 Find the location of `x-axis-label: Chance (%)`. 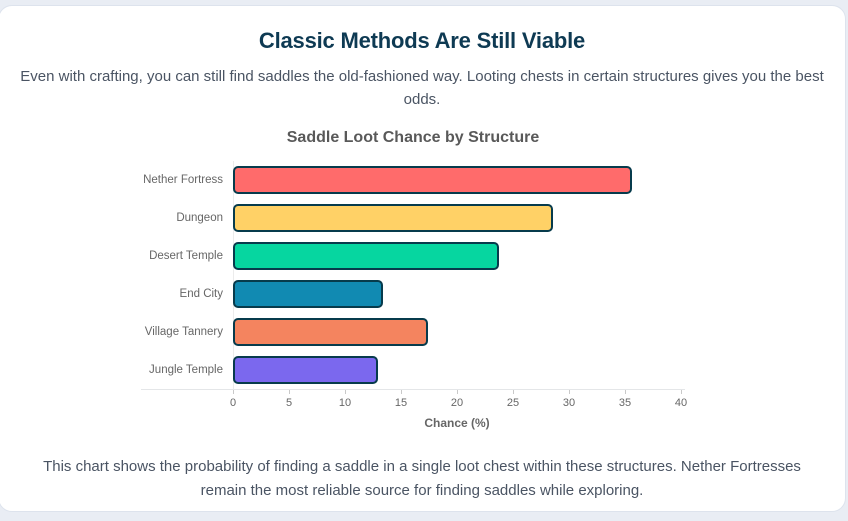

x-axis-label: Chance (%) is located at coordinates (457, 423).